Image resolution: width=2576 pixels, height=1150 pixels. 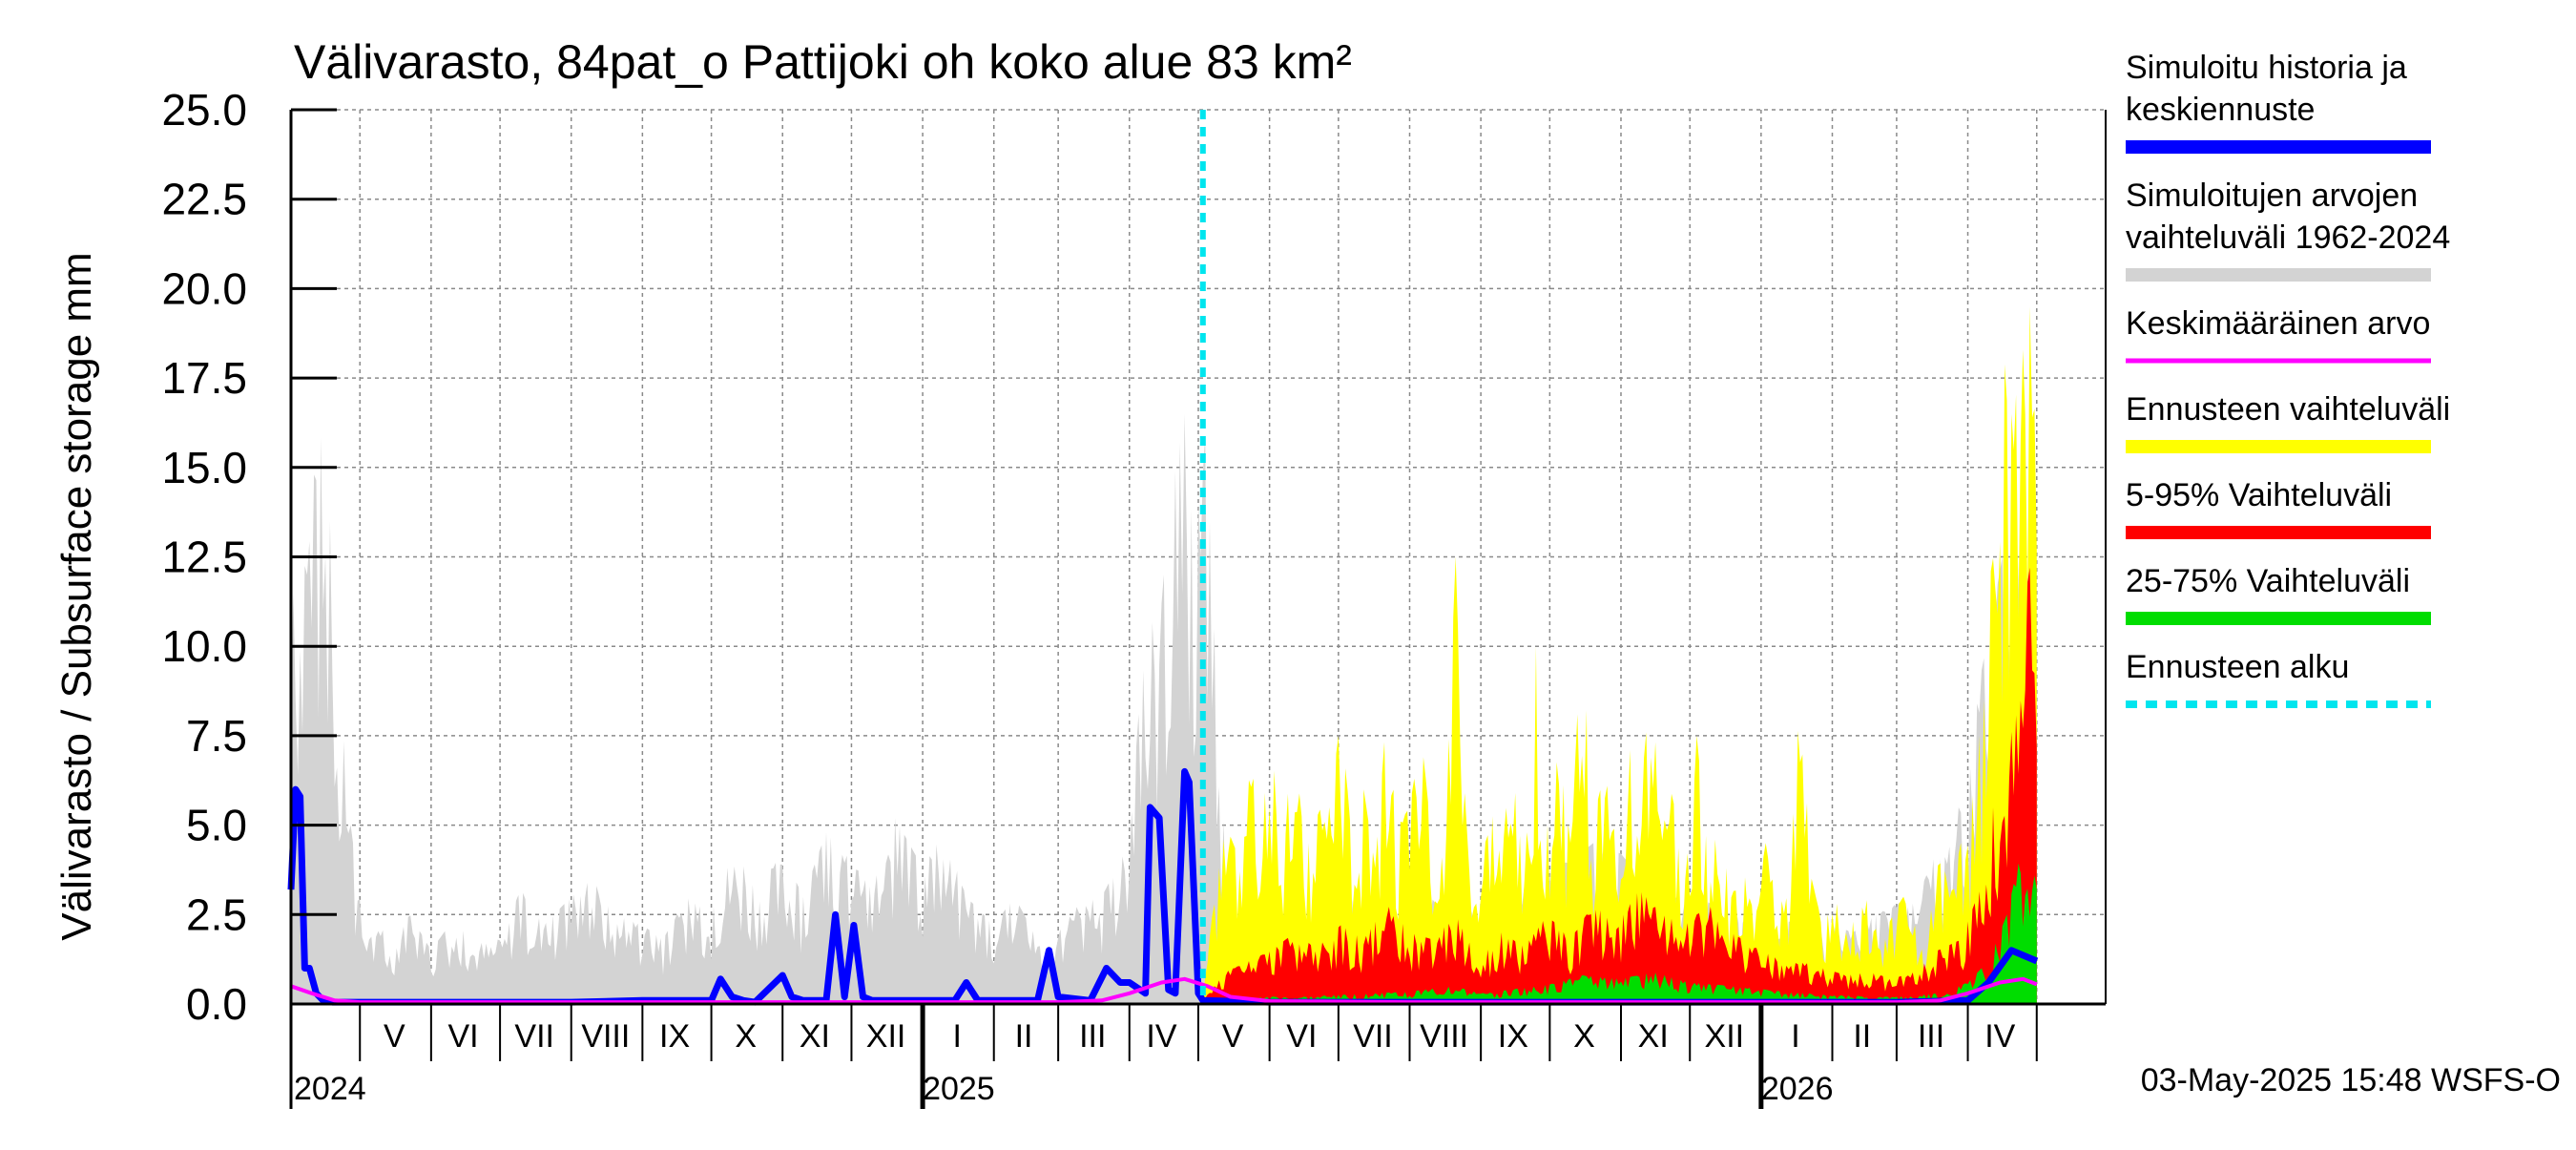 What do you see at coordinates (216, 825) in the screenshot?
I see `y-tick-label: 5.0` at bounding box center [216, 825].